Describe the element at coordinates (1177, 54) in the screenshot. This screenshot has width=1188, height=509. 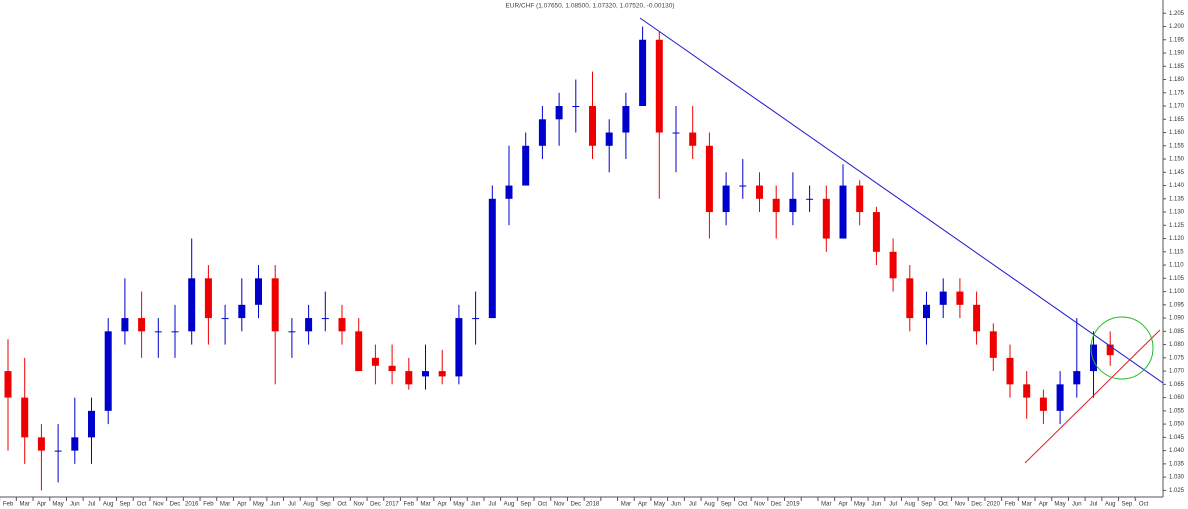
I see `y-tick-label: 1.190` at that location.